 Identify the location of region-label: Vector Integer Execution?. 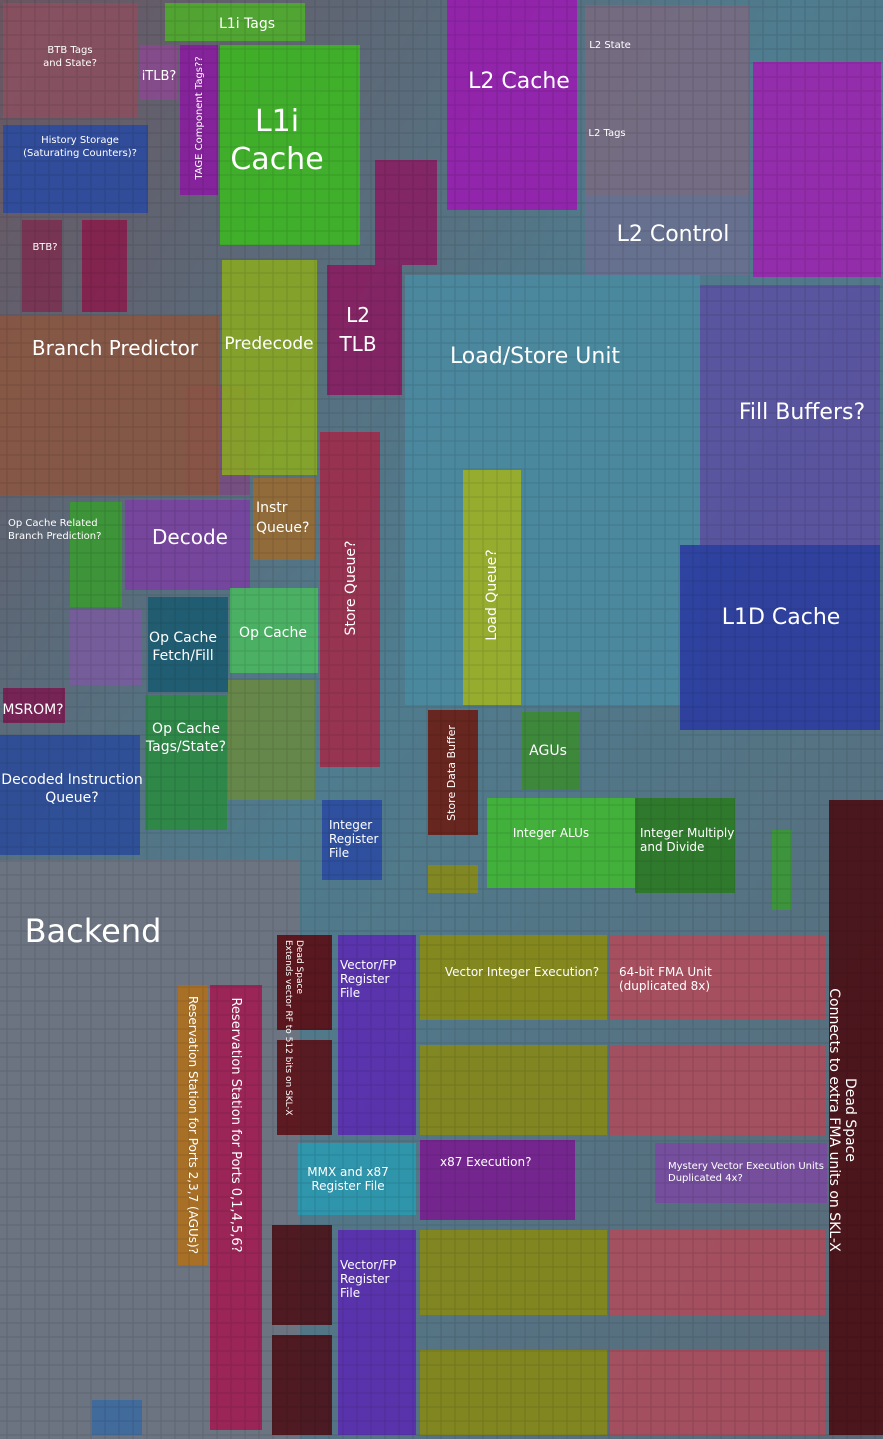
(522, 972).